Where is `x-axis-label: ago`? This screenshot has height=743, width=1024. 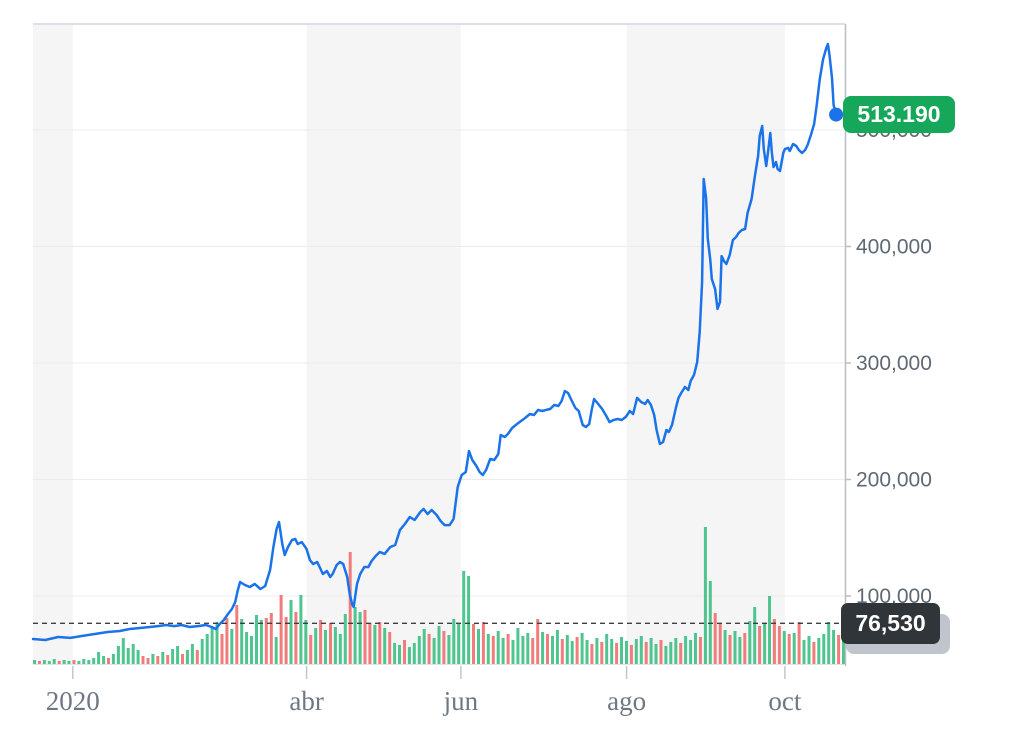 x-axis-label: ago is located at coordinates (626, 701).